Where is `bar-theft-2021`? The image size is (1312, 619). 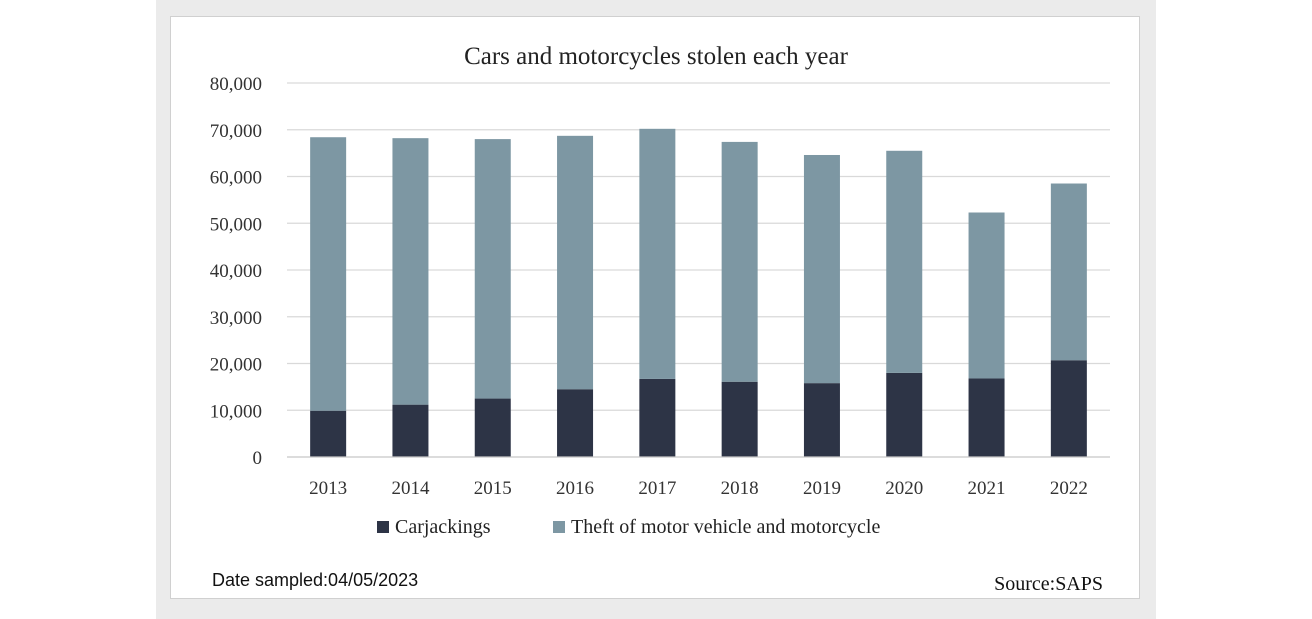 bar-theft-2021 is located at coordinates (986, 295).